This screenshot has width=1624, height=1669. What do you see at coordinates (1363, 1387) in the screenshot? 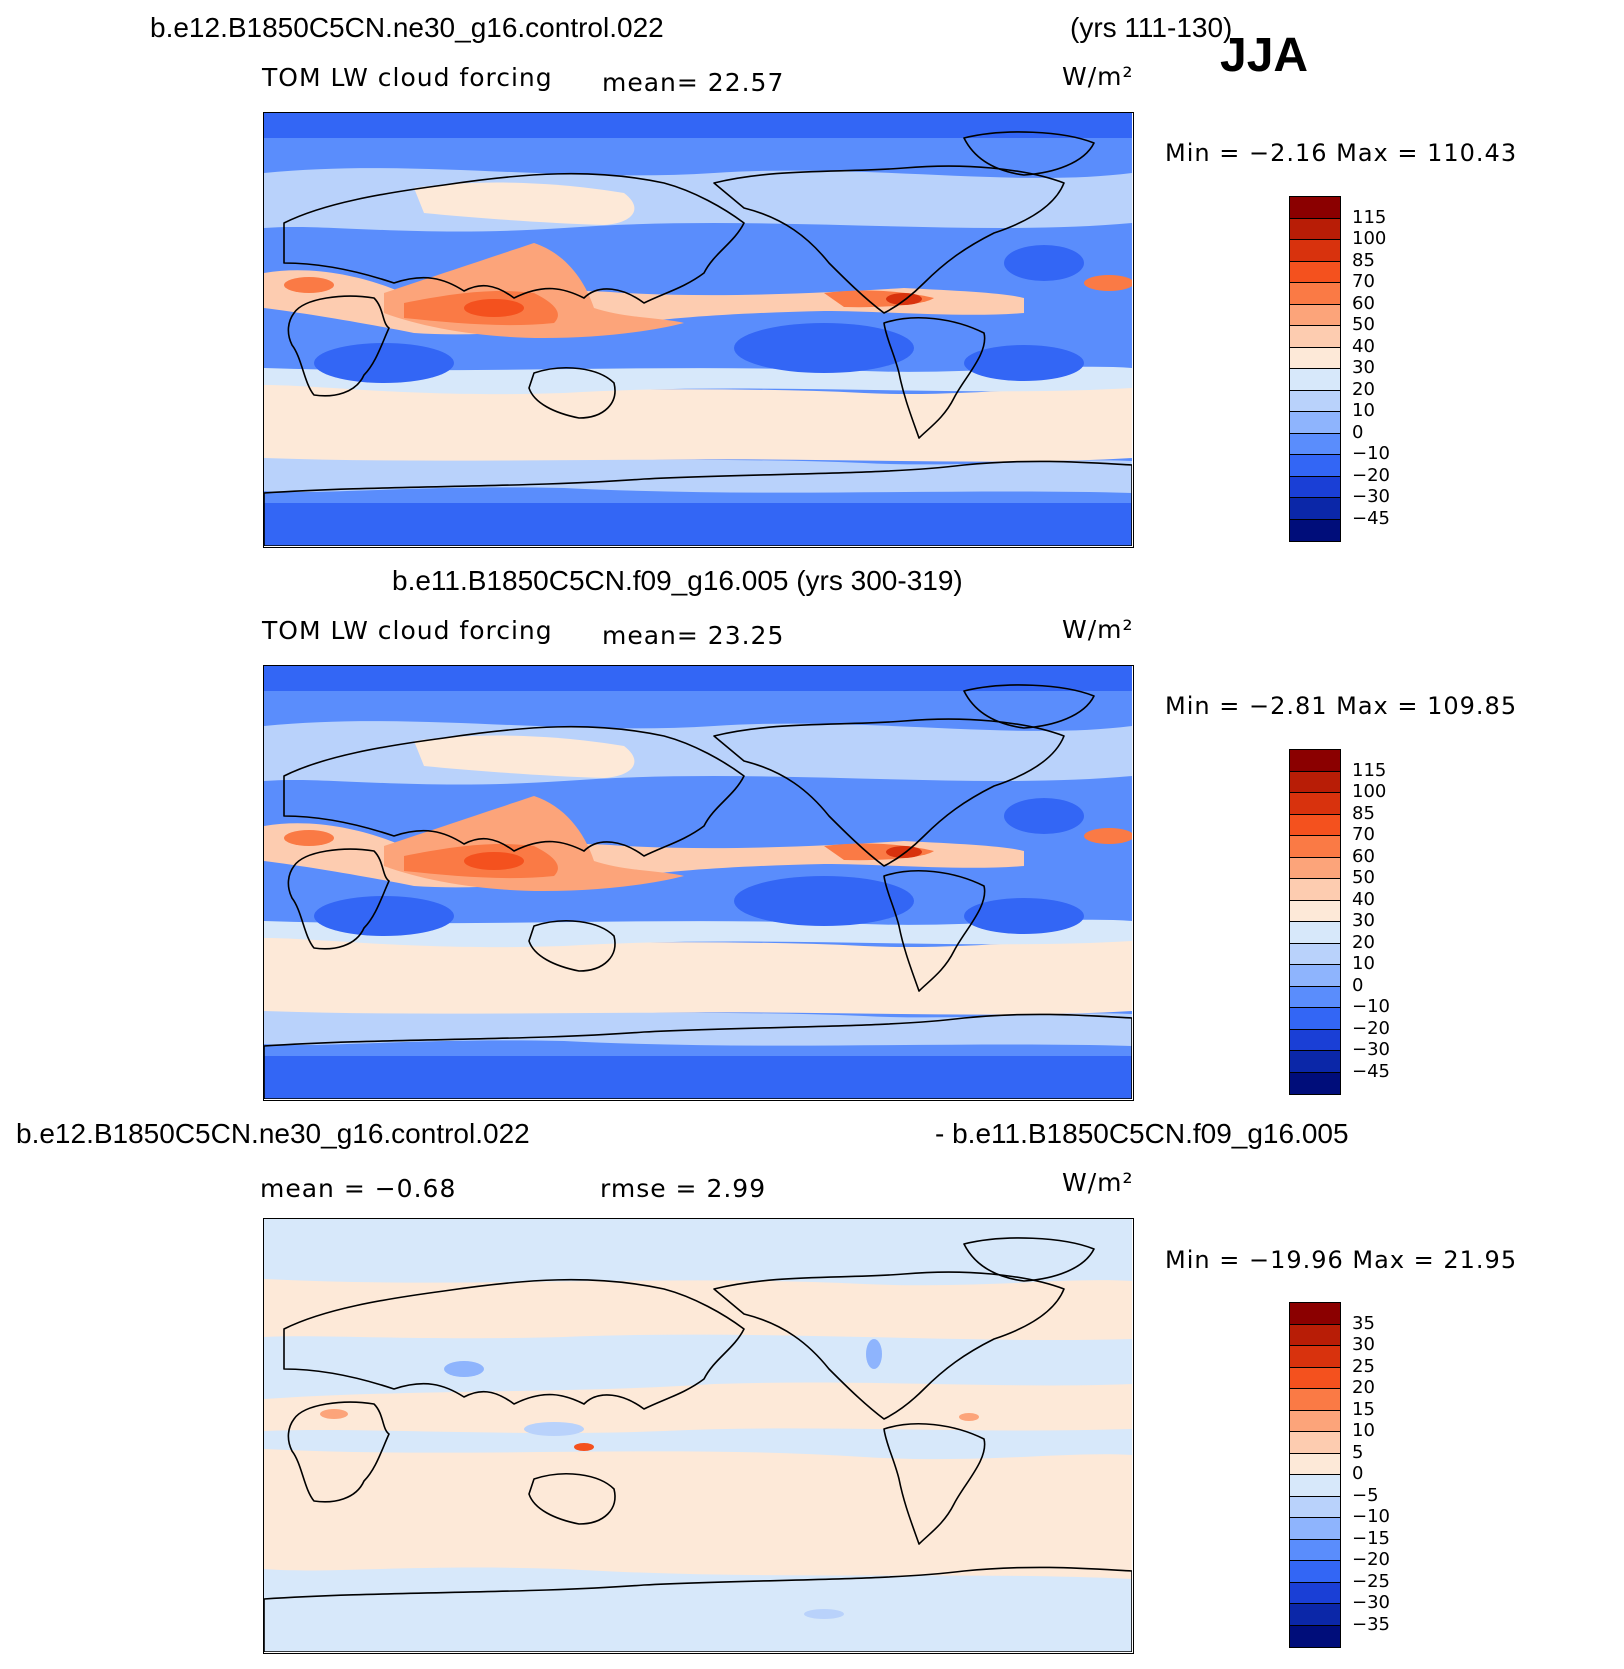
I see `colorbar-label: 20` at bounding box center [1363, 1387].